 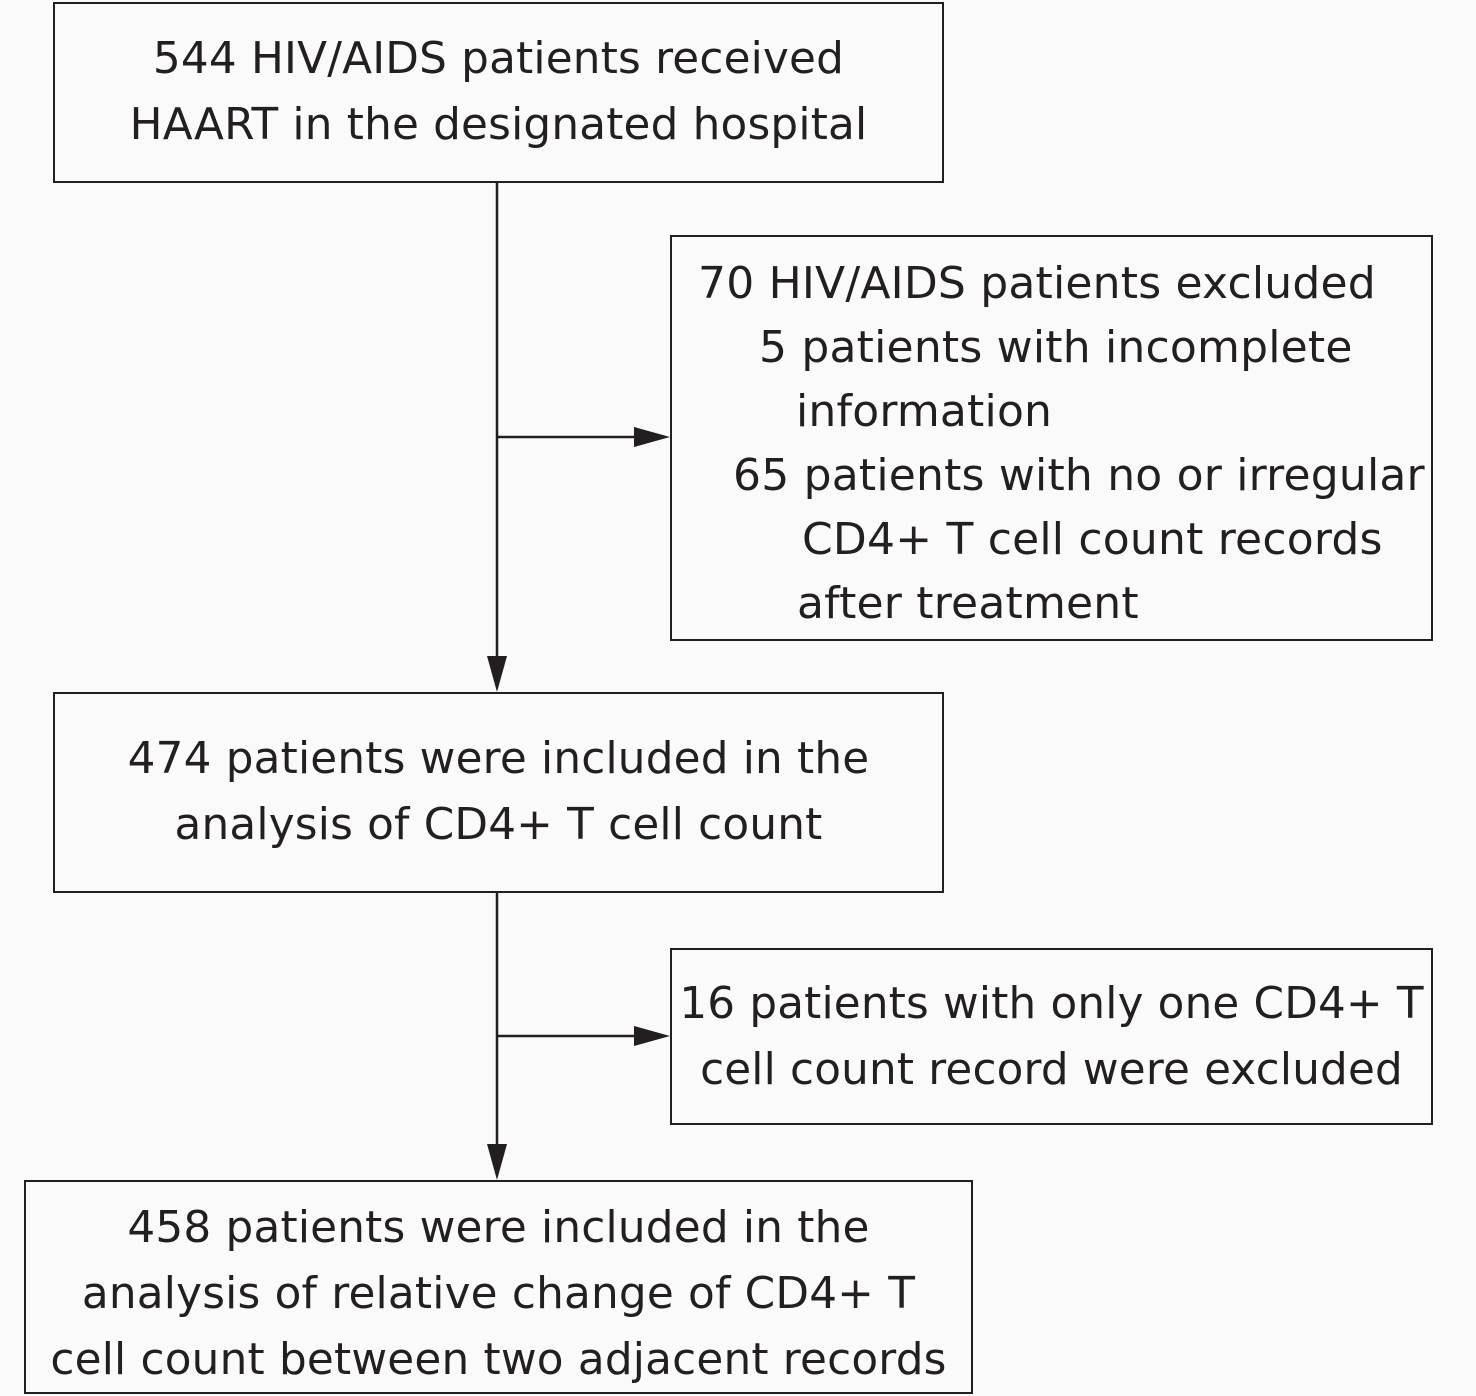 What do you see at coordinates (1092, 539) in the screenshot?
I see `exclusion-1-item-2-cont-1: CD4+ T cell count records` at bounding box center [1092, 539].